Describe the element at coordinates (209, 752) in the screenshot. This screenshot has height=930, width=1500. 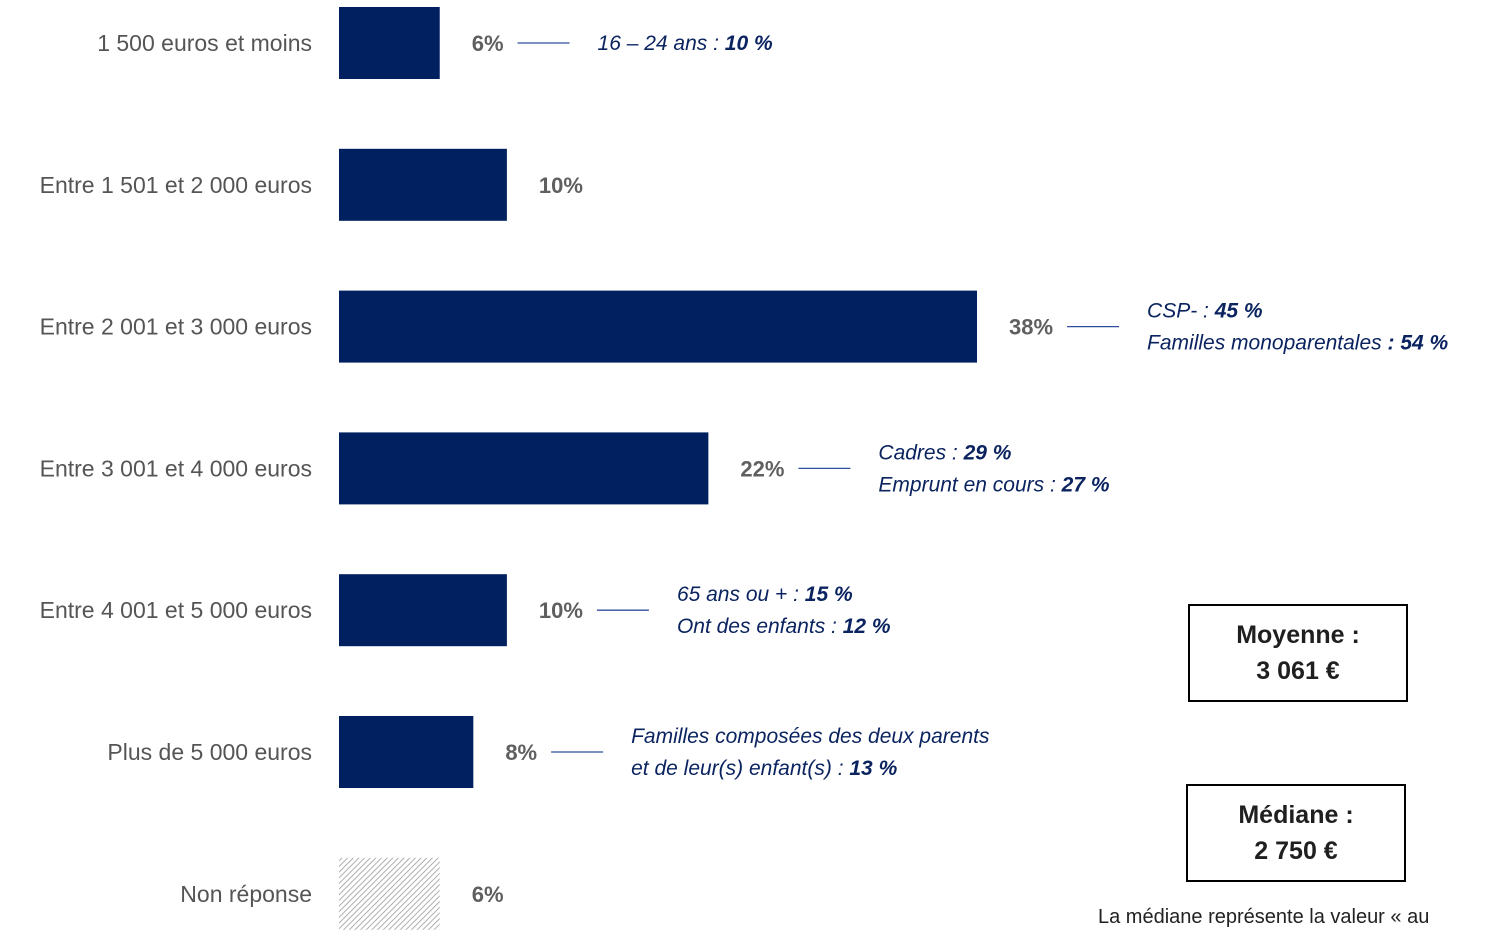
I see `category-label: Plus de 5 000 euros` at that location.